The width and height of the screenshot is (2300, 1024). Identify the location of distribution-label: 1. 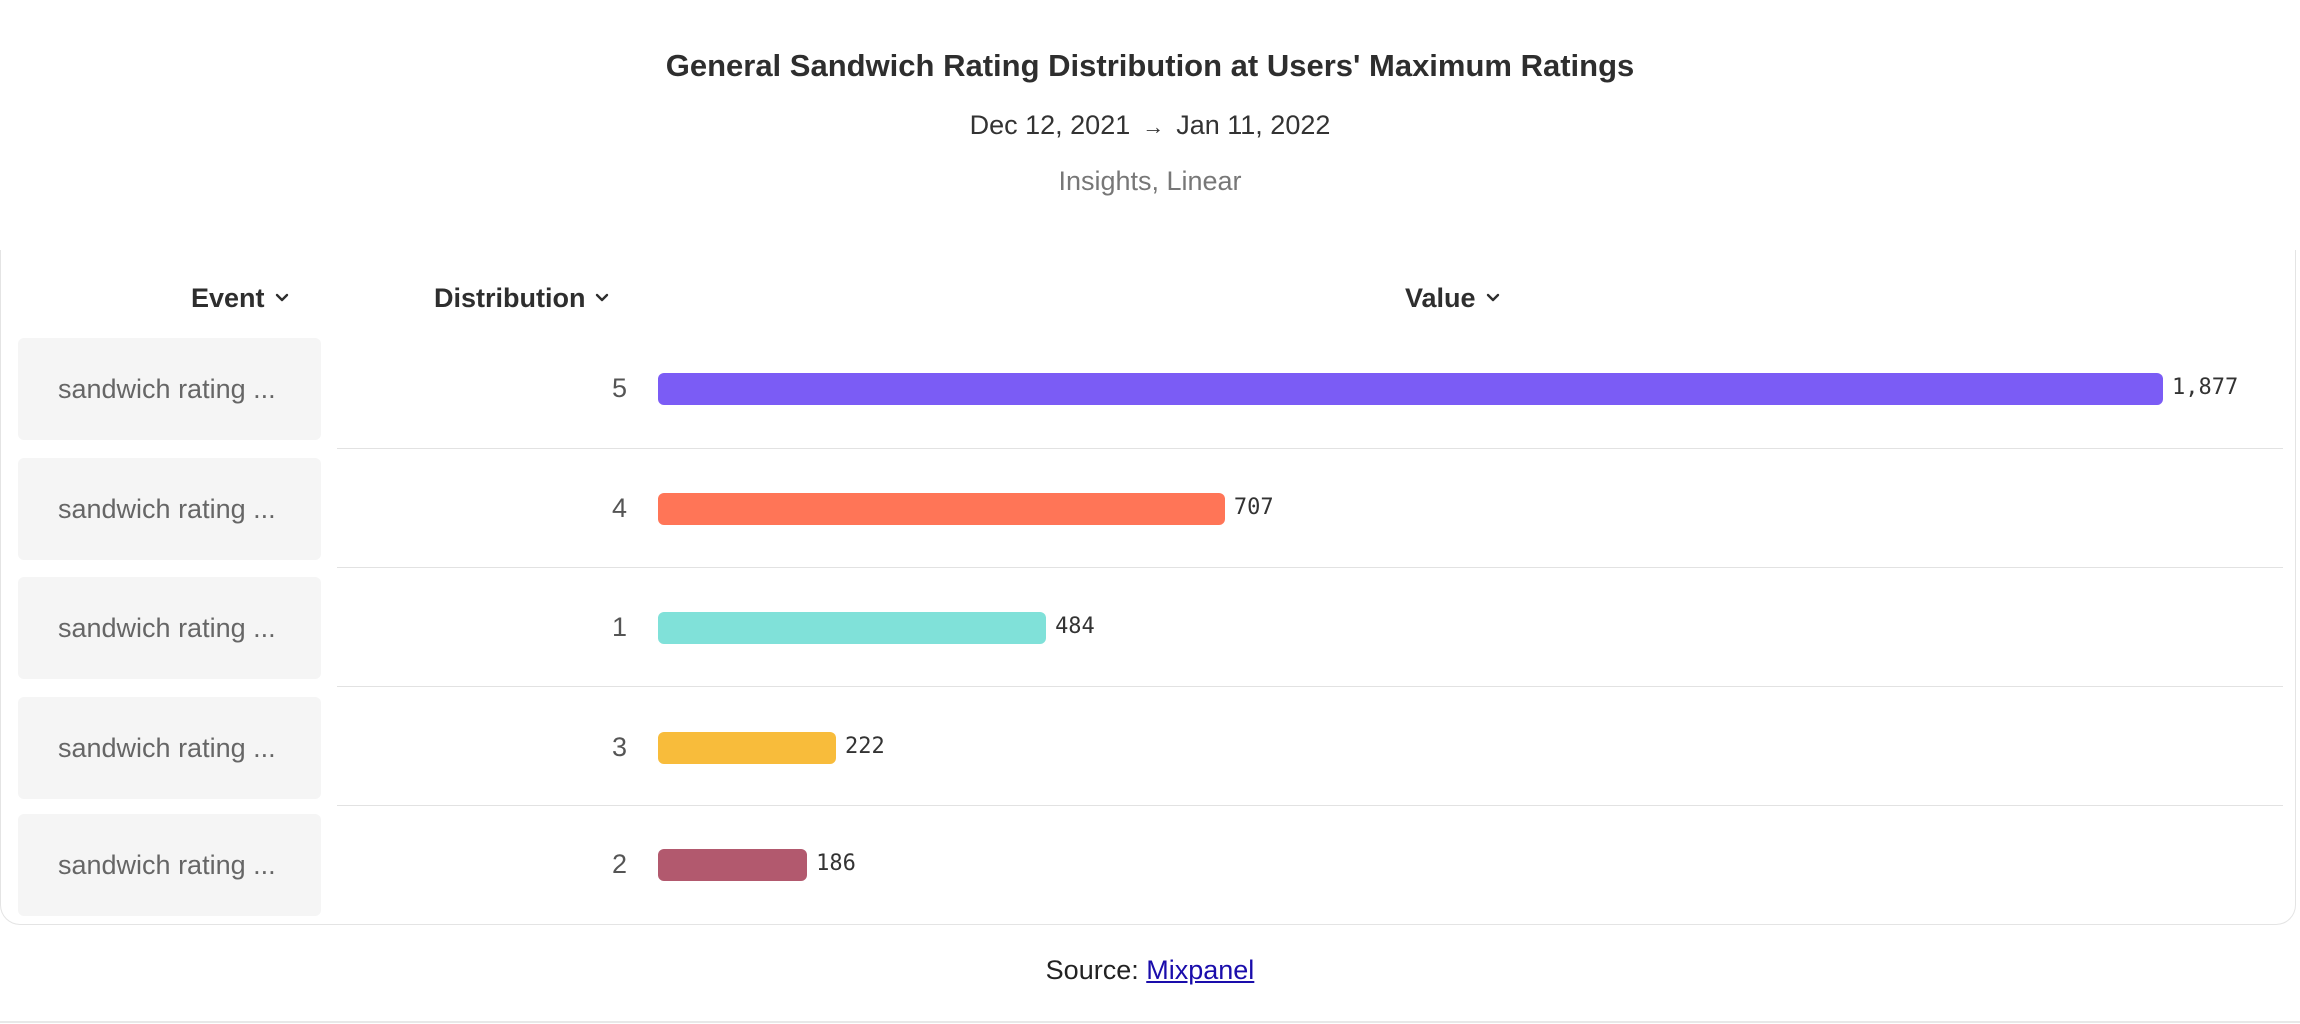
(619, 627).